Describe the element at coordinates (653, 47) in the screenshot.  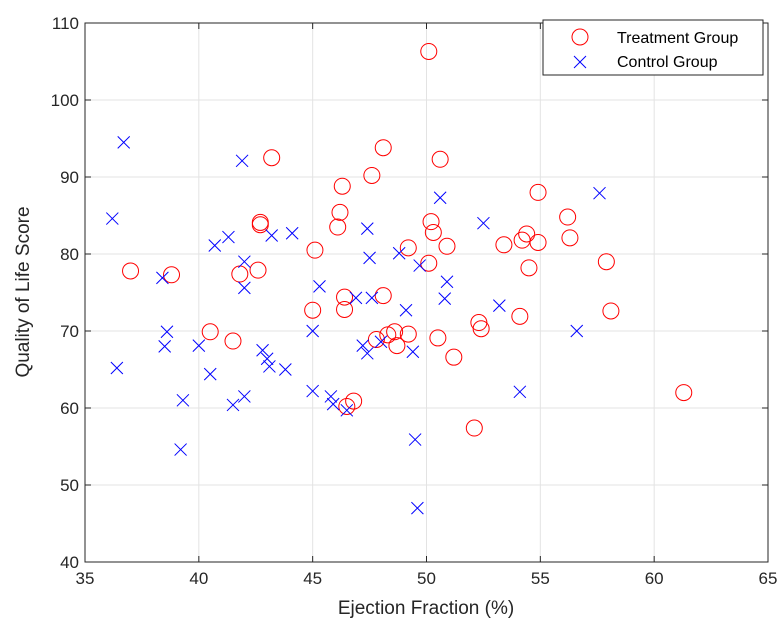
I see `legend: Treatment Group Control Group` at that location.